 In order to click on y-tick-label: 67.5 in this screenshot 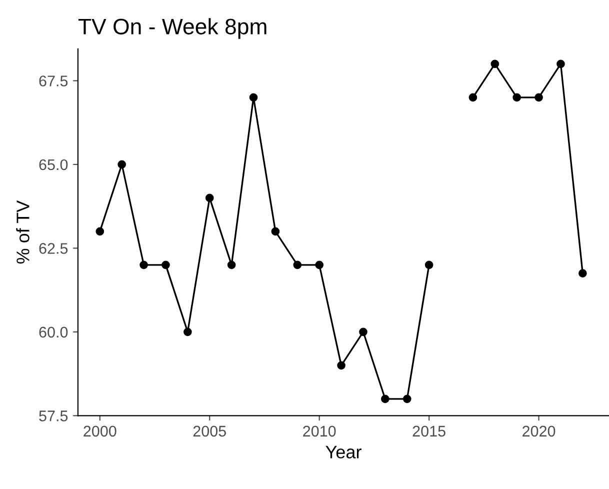, I will do `click(53, 81)`.